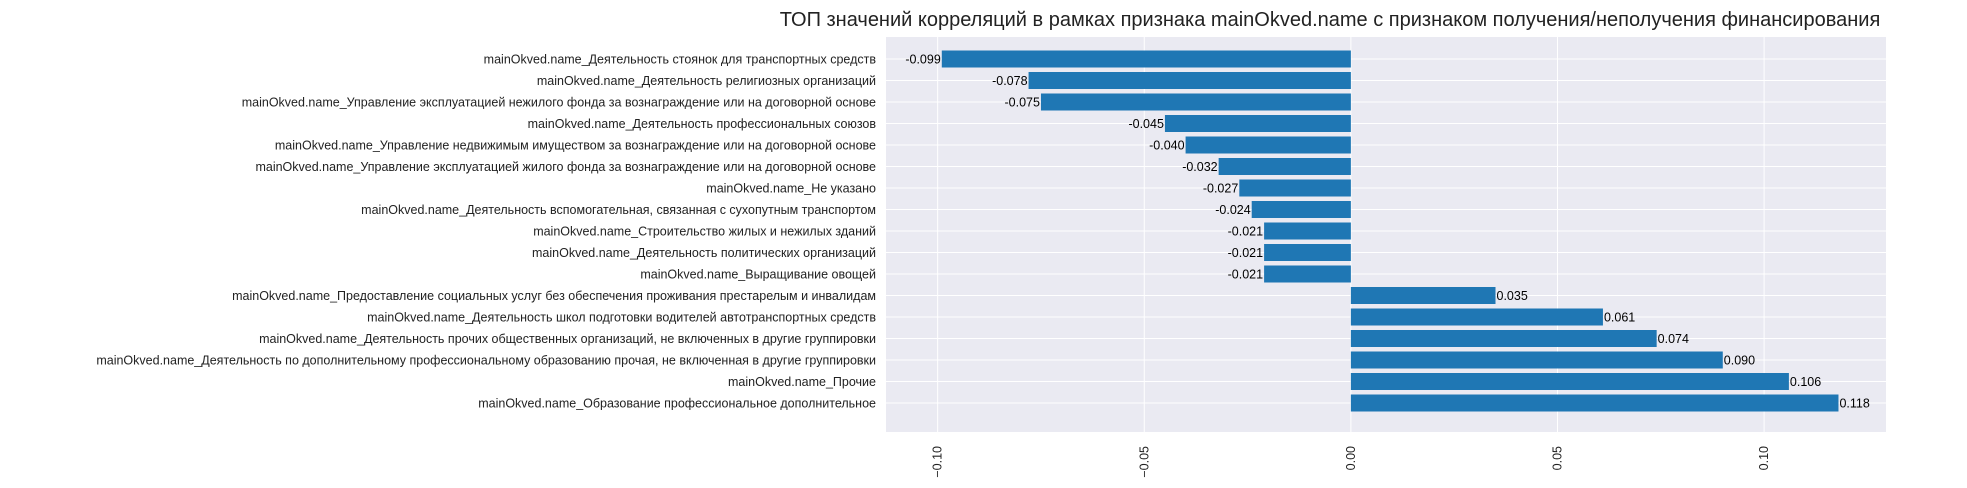 The width and height of the screenshot is (1967, 488). What do you see at coordinates (1673, 339) in the screenshot?
I see `bar-value-label: 0.074` at bounding box center [1673, 339].